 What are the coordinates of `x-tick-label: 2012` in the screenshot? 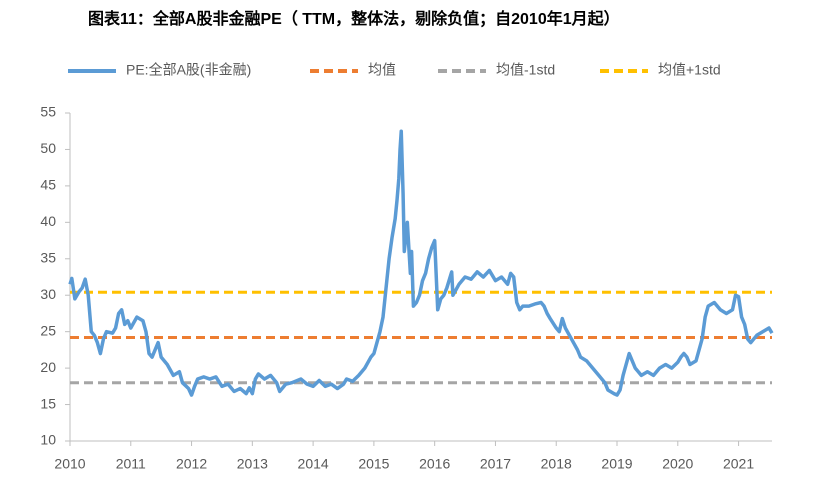 It's located at (191, 464).